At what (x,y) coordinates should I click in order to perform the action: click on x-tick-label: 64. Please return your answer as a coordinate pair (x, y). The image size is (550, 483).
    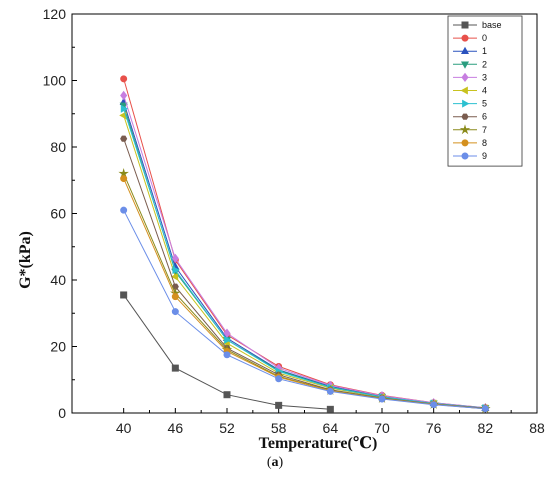
    Looking at the image, I should click on (331, 428).